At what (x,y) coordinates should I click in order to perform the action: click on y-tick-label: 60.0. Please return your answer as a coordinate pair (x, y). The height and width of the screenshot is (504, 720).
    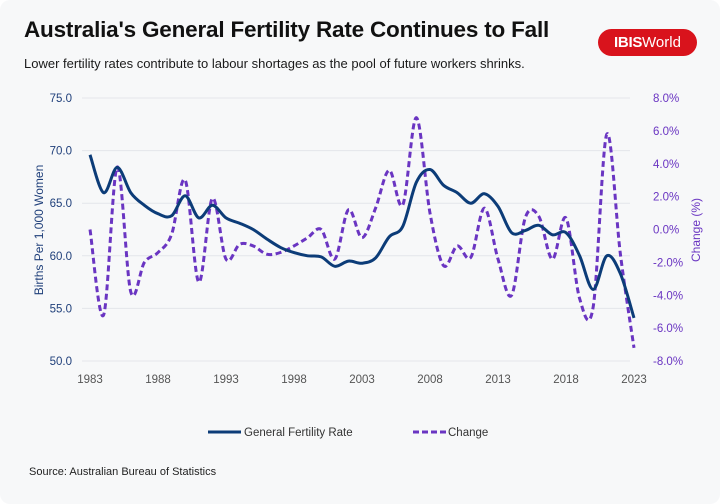
    Looking at the image, I should click on (61, 257).